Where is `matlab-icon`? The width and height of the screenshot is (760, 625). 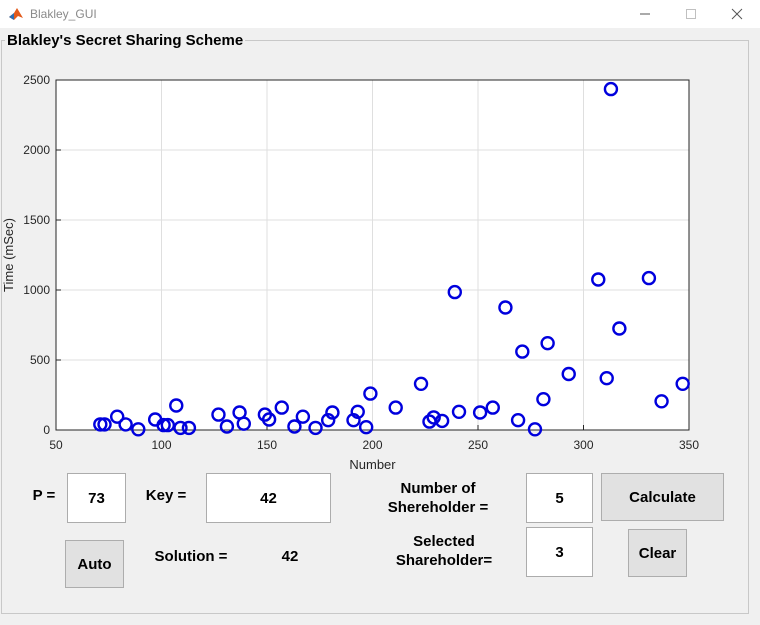 matlab-icon is located at coordinates (16, 14).